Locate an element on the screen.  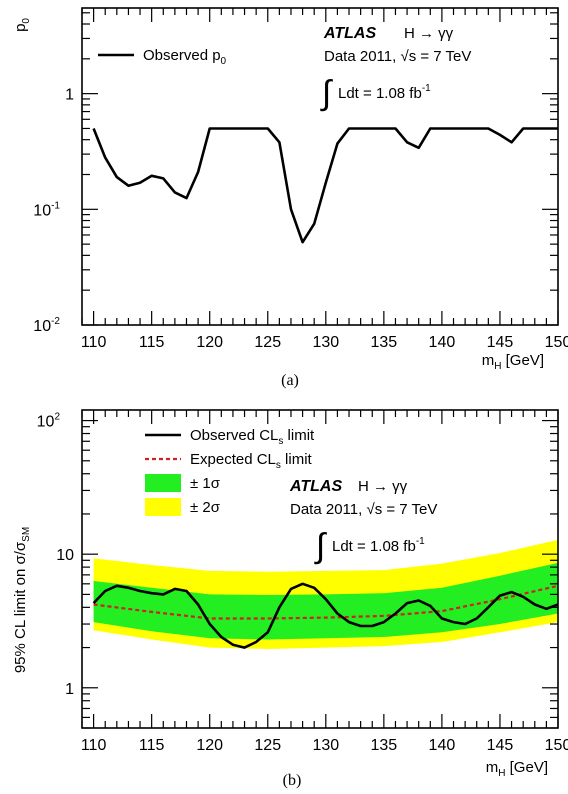
panel-caption: (b) is located at coordinates (292, 780).